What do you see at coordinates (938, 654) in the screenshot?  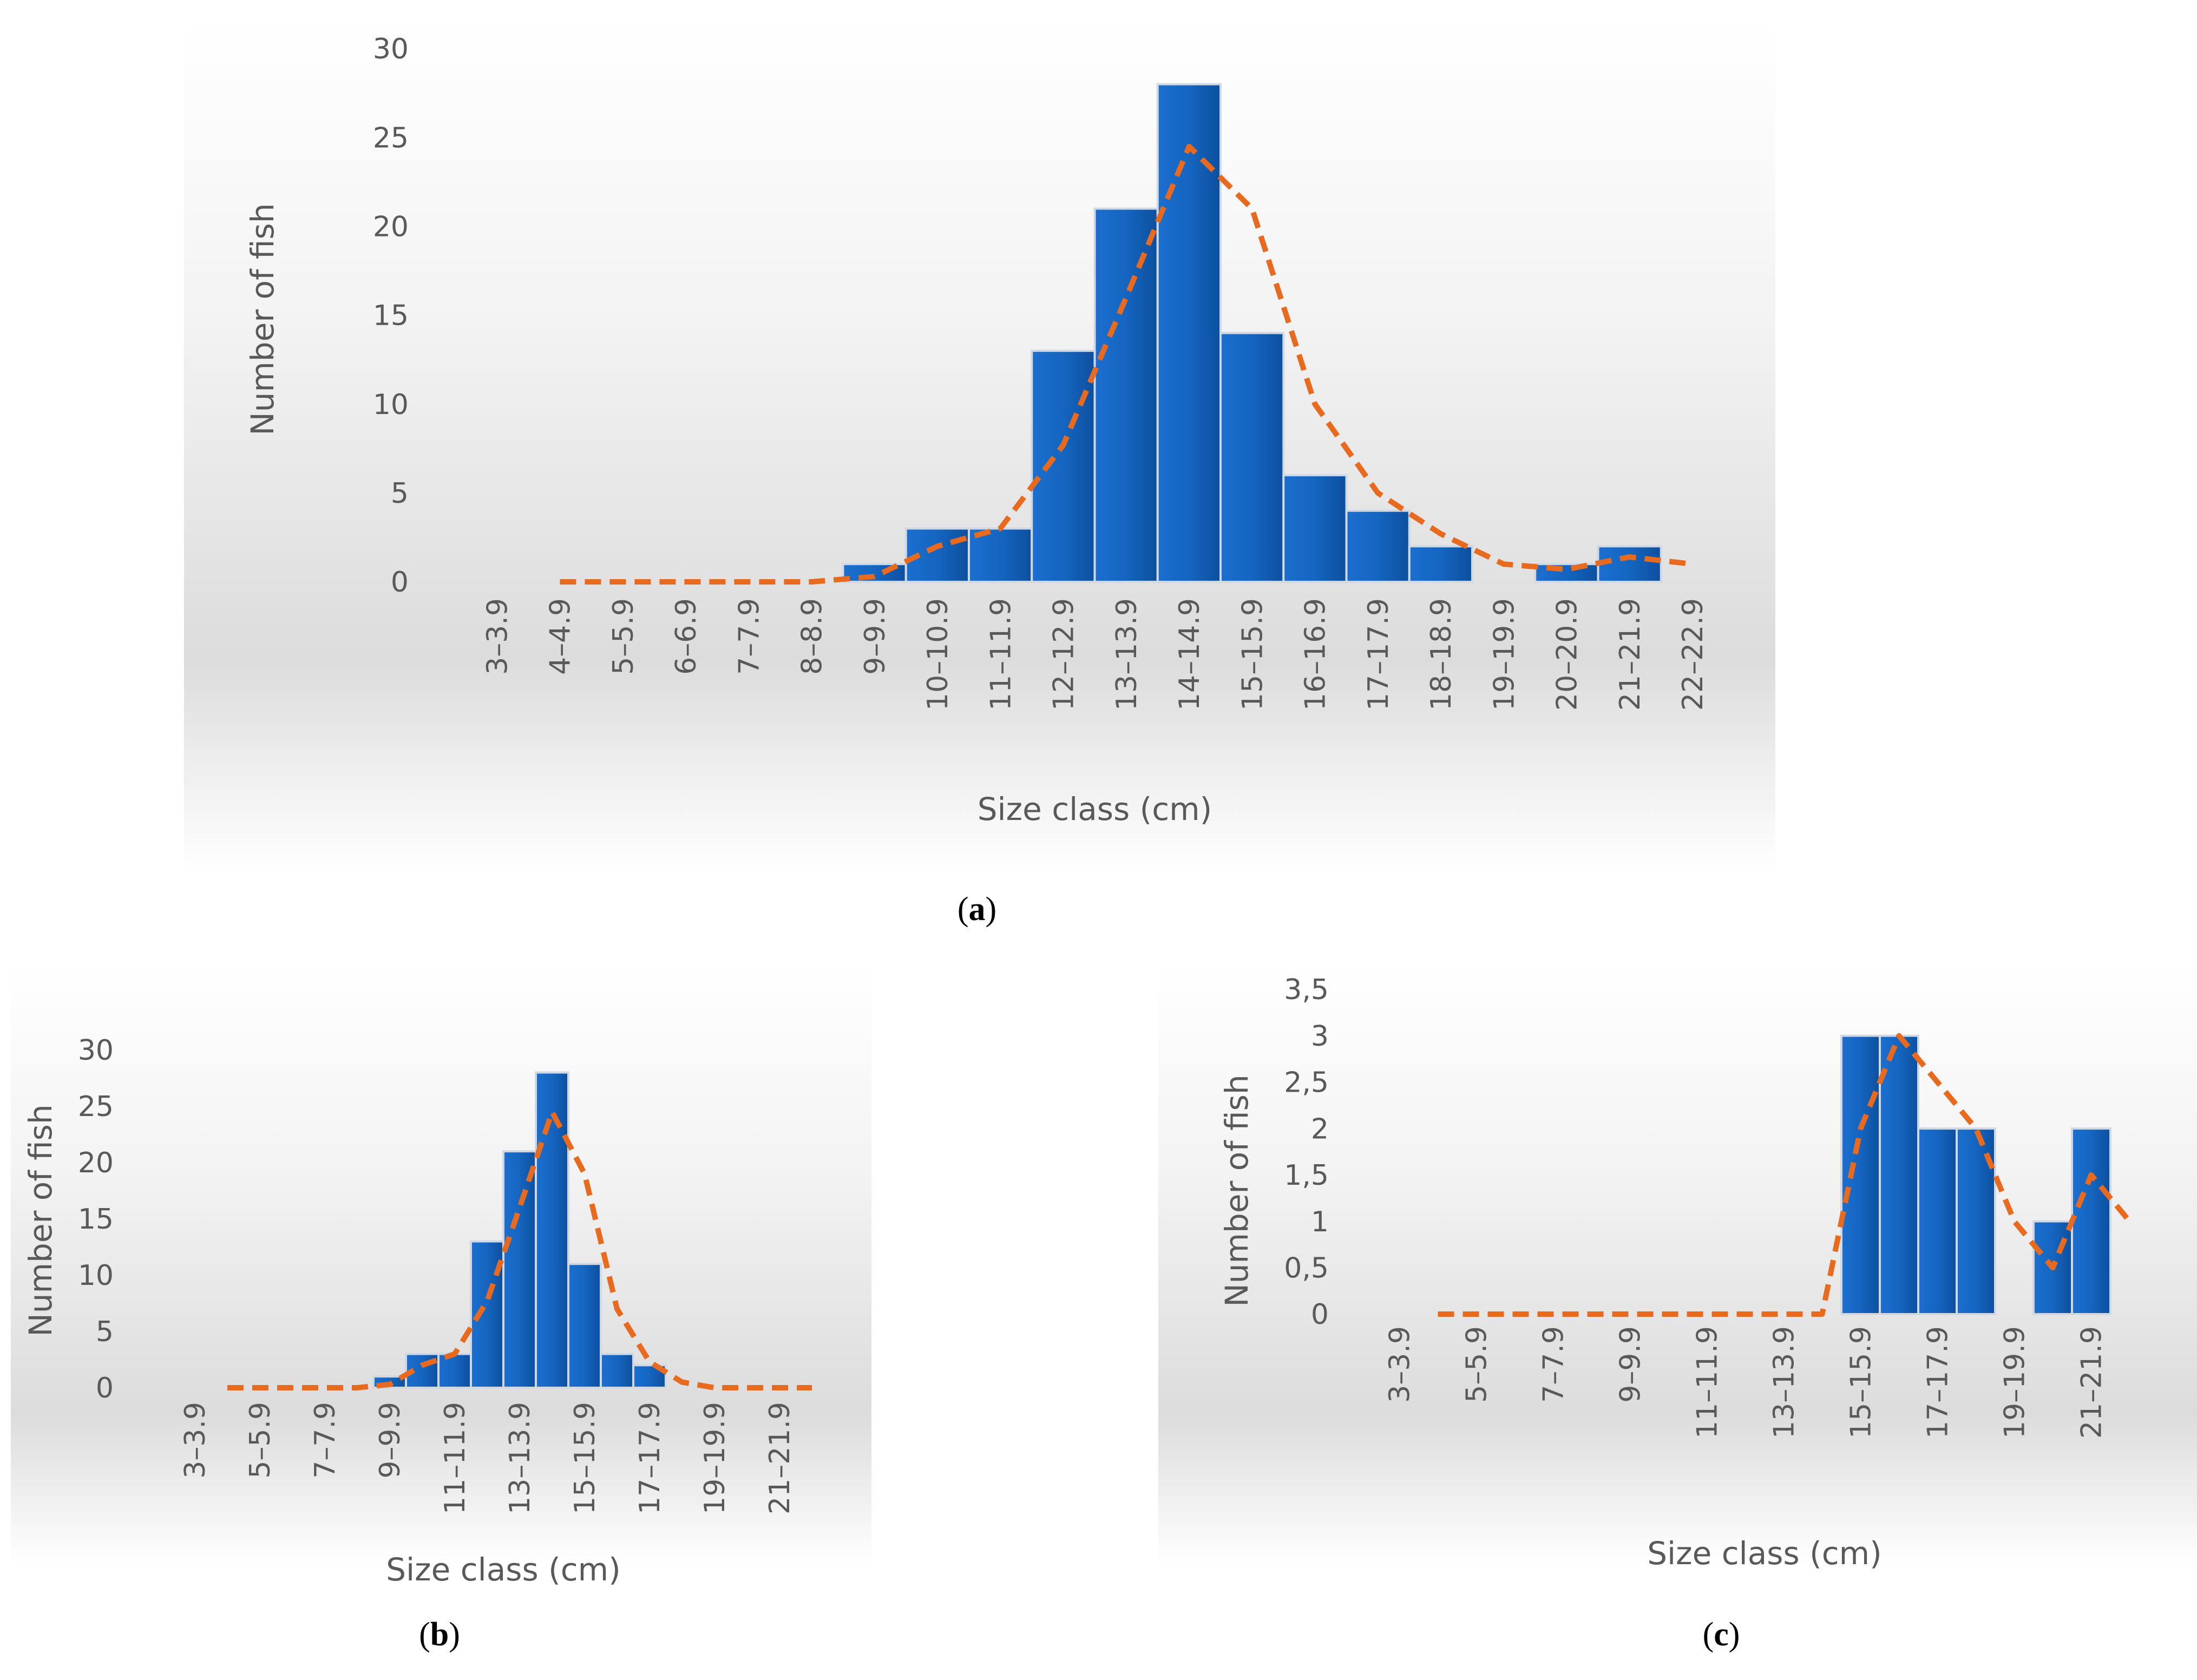 I see `x-tick-label: 10–10.9` at bounding box center [938, 654].